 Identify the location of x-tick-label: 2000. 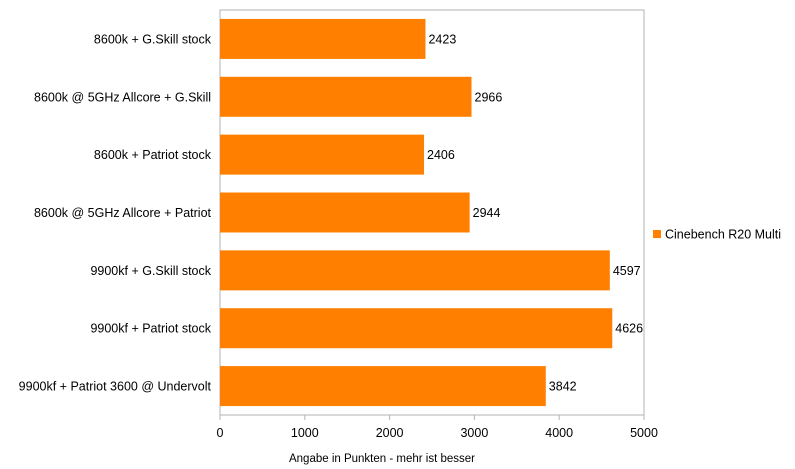
(390, 433).